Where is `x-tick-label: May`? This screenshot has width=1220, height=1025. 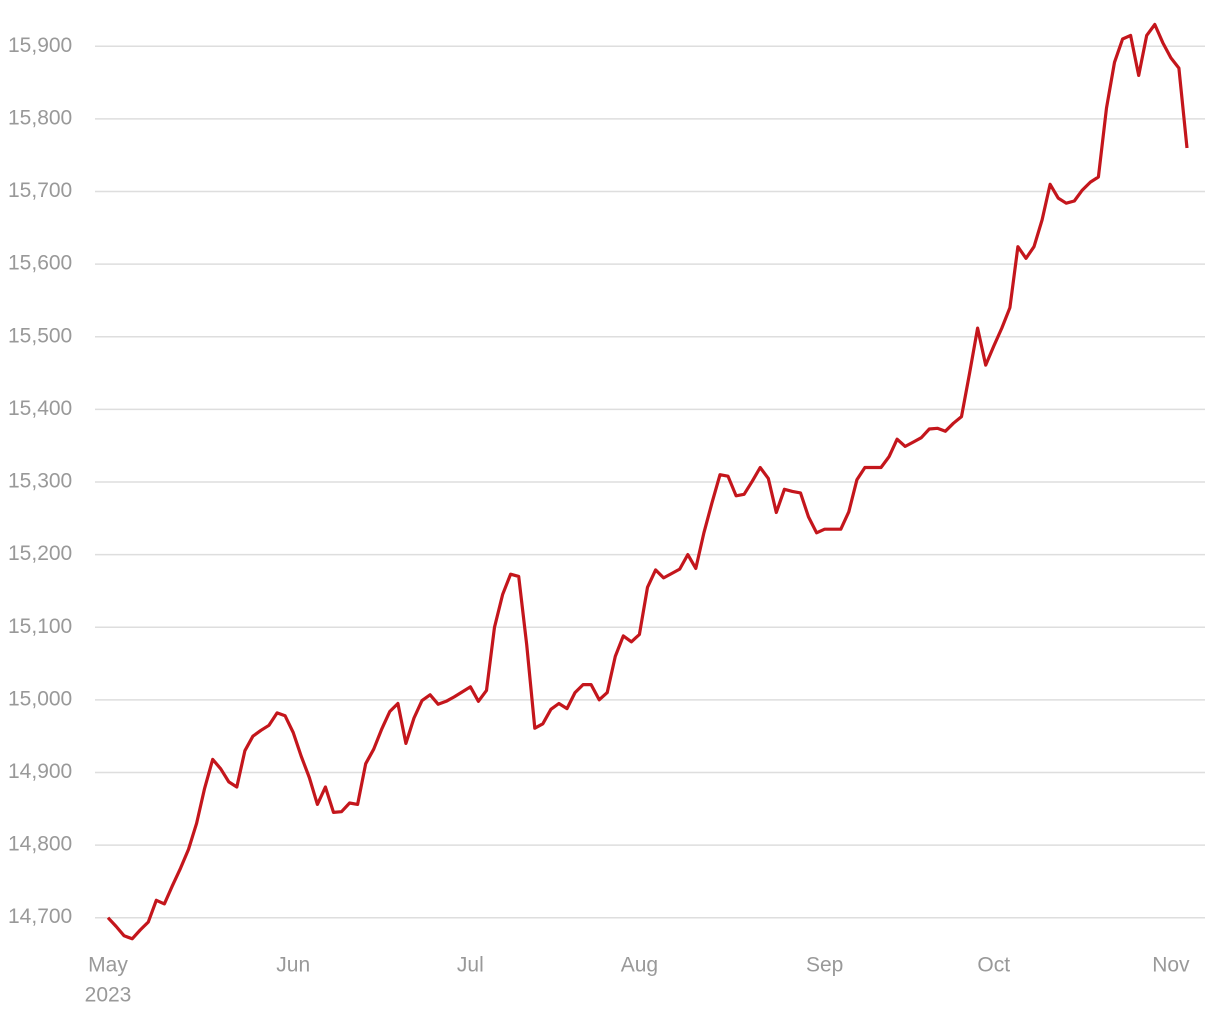
x-tick-label: May is located at coordinates (108, 965).